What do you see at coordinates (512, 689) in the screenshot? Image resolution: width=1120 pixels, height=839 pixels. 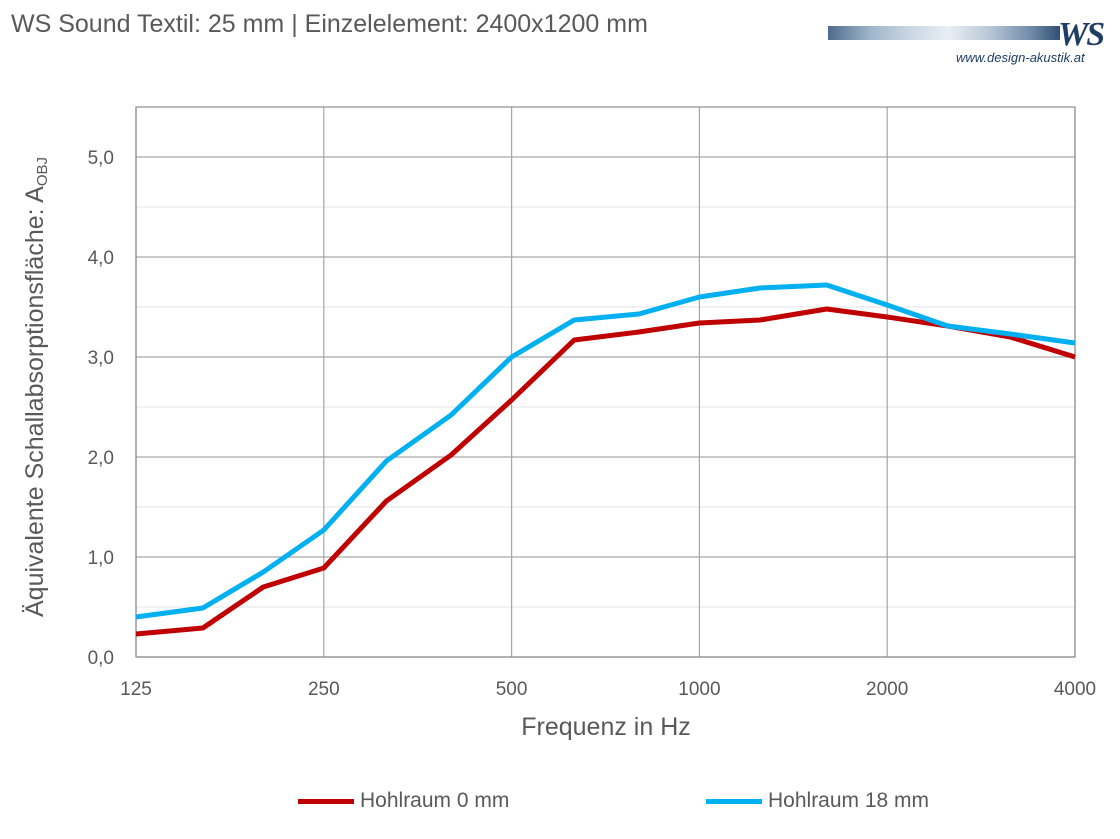 I see `x-tick-label: 500` at bounding box center [512, 689].